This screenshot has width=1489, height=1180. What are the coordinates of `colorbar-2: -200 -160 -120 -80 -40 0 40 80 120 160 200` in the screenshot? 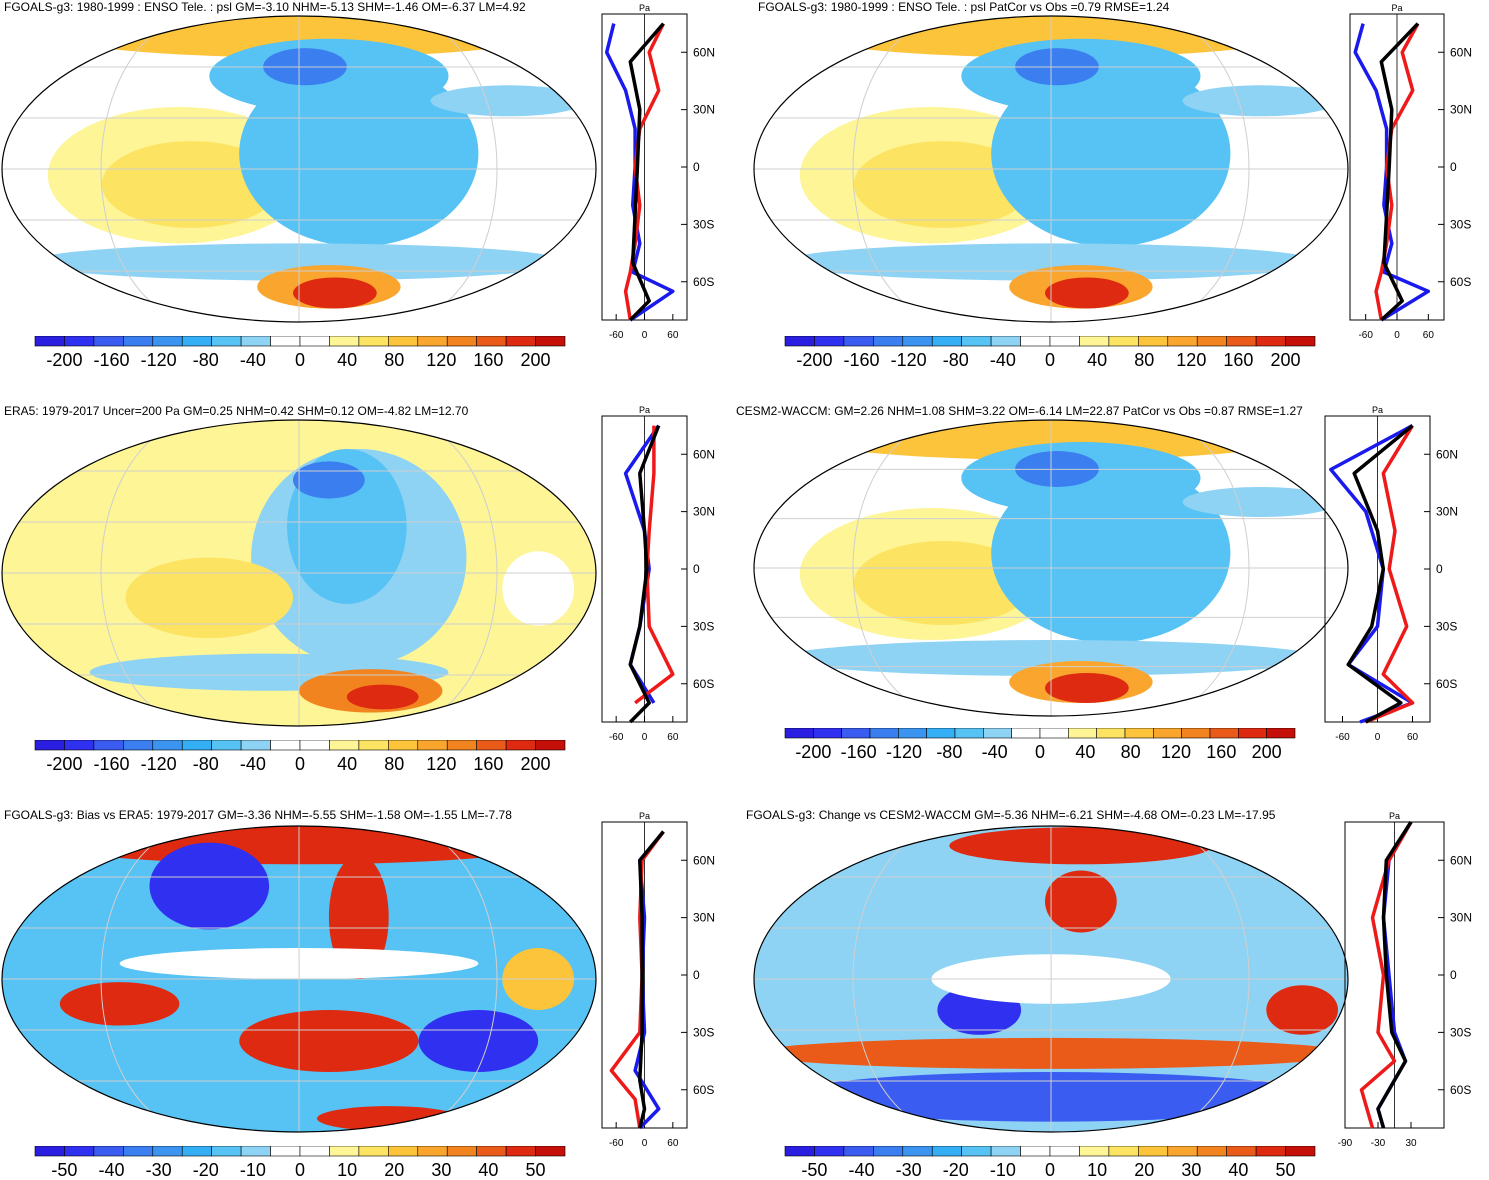 It's located at (1050, 353).